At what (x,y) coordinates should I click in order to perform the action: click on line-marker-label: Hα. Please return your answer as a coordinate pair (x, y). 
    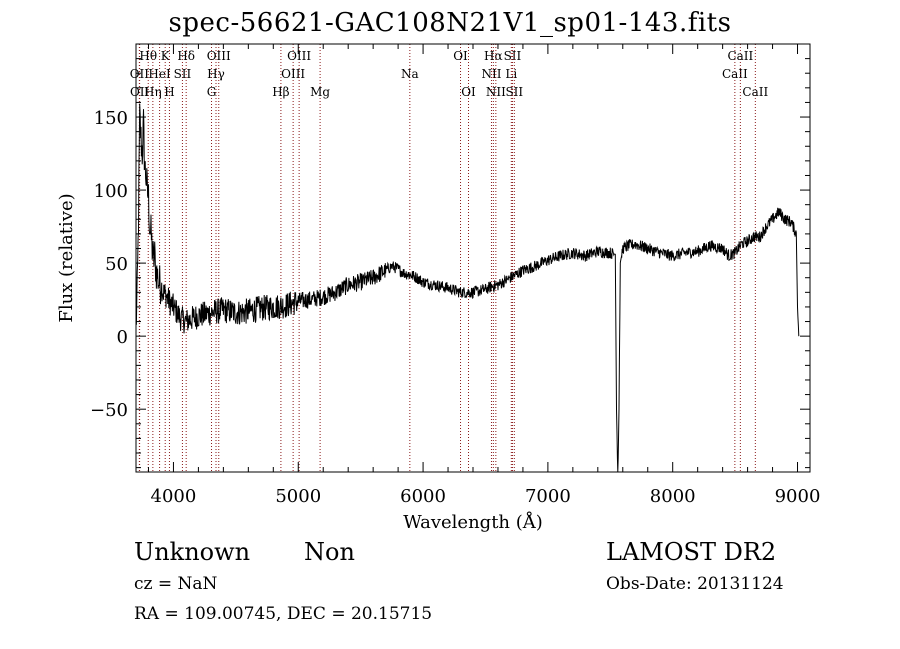
    Looking at the image, I should click on (493, 56).